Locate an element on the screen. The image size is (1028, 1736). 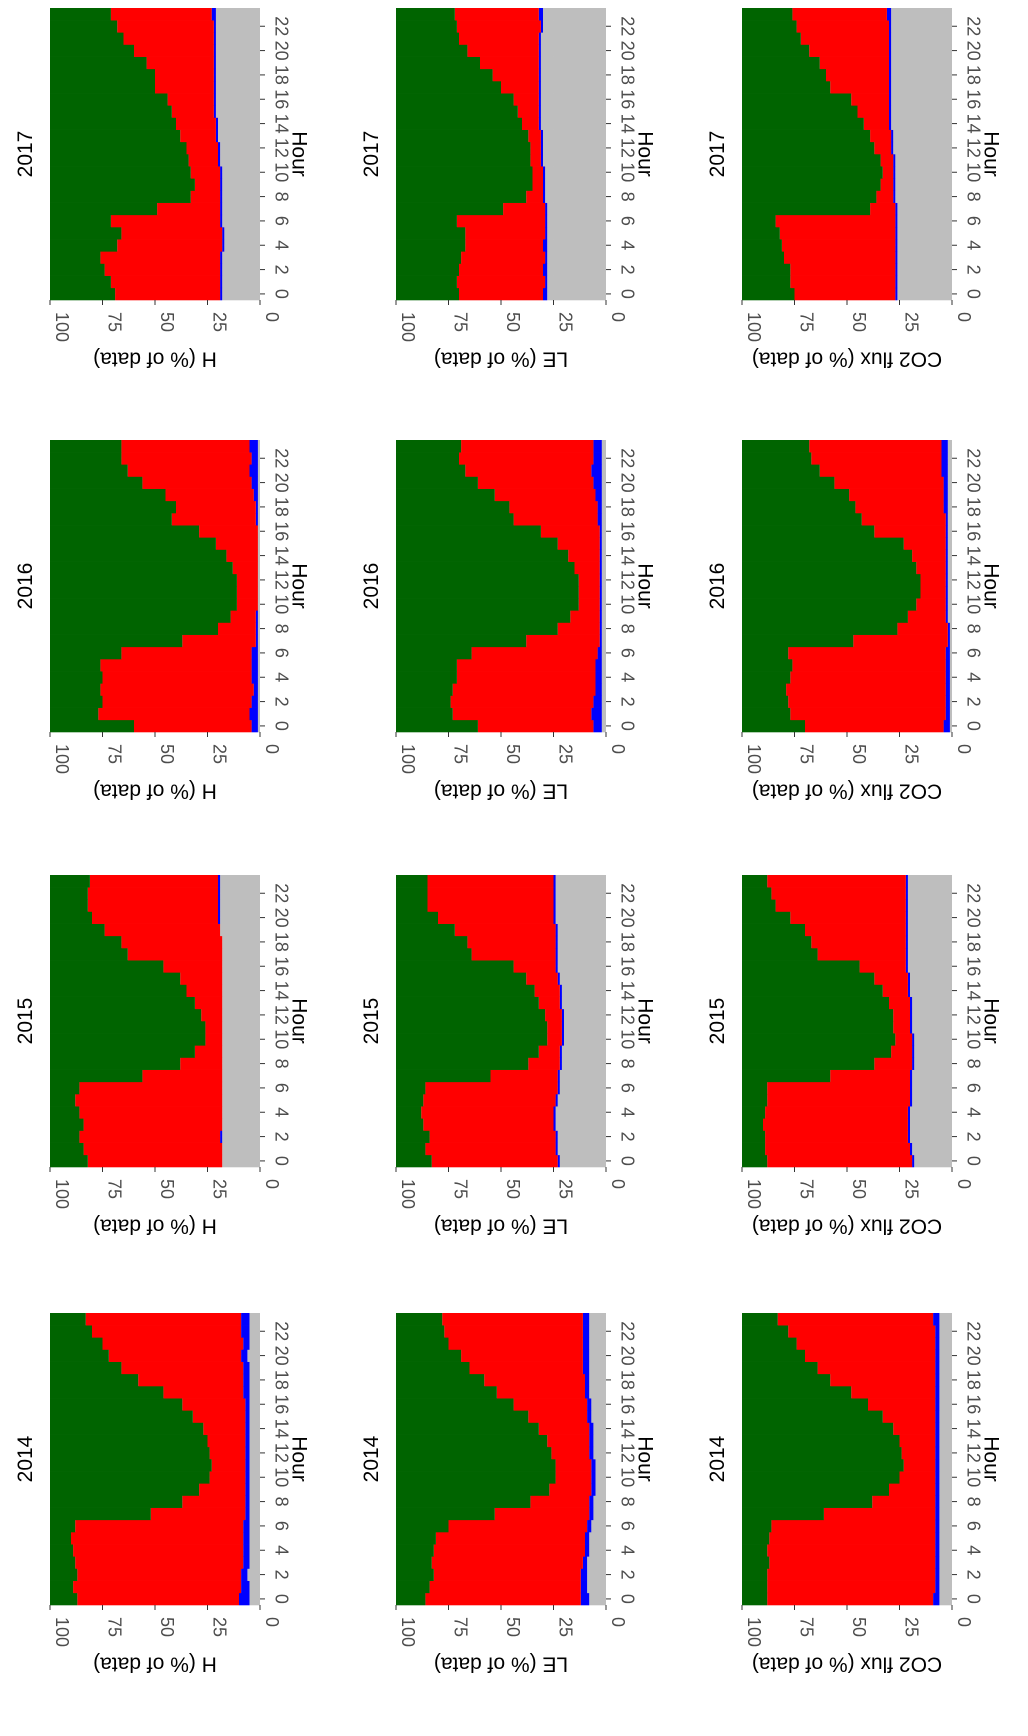
x-tick-label: 4 is located at coordinates (281, 677).